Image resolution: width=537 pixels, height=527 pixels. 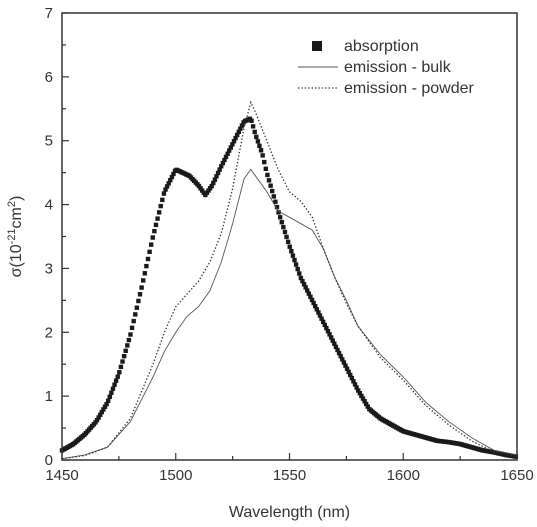 I want to click on legend-swatch-absorption, so click(x=317, y=46).